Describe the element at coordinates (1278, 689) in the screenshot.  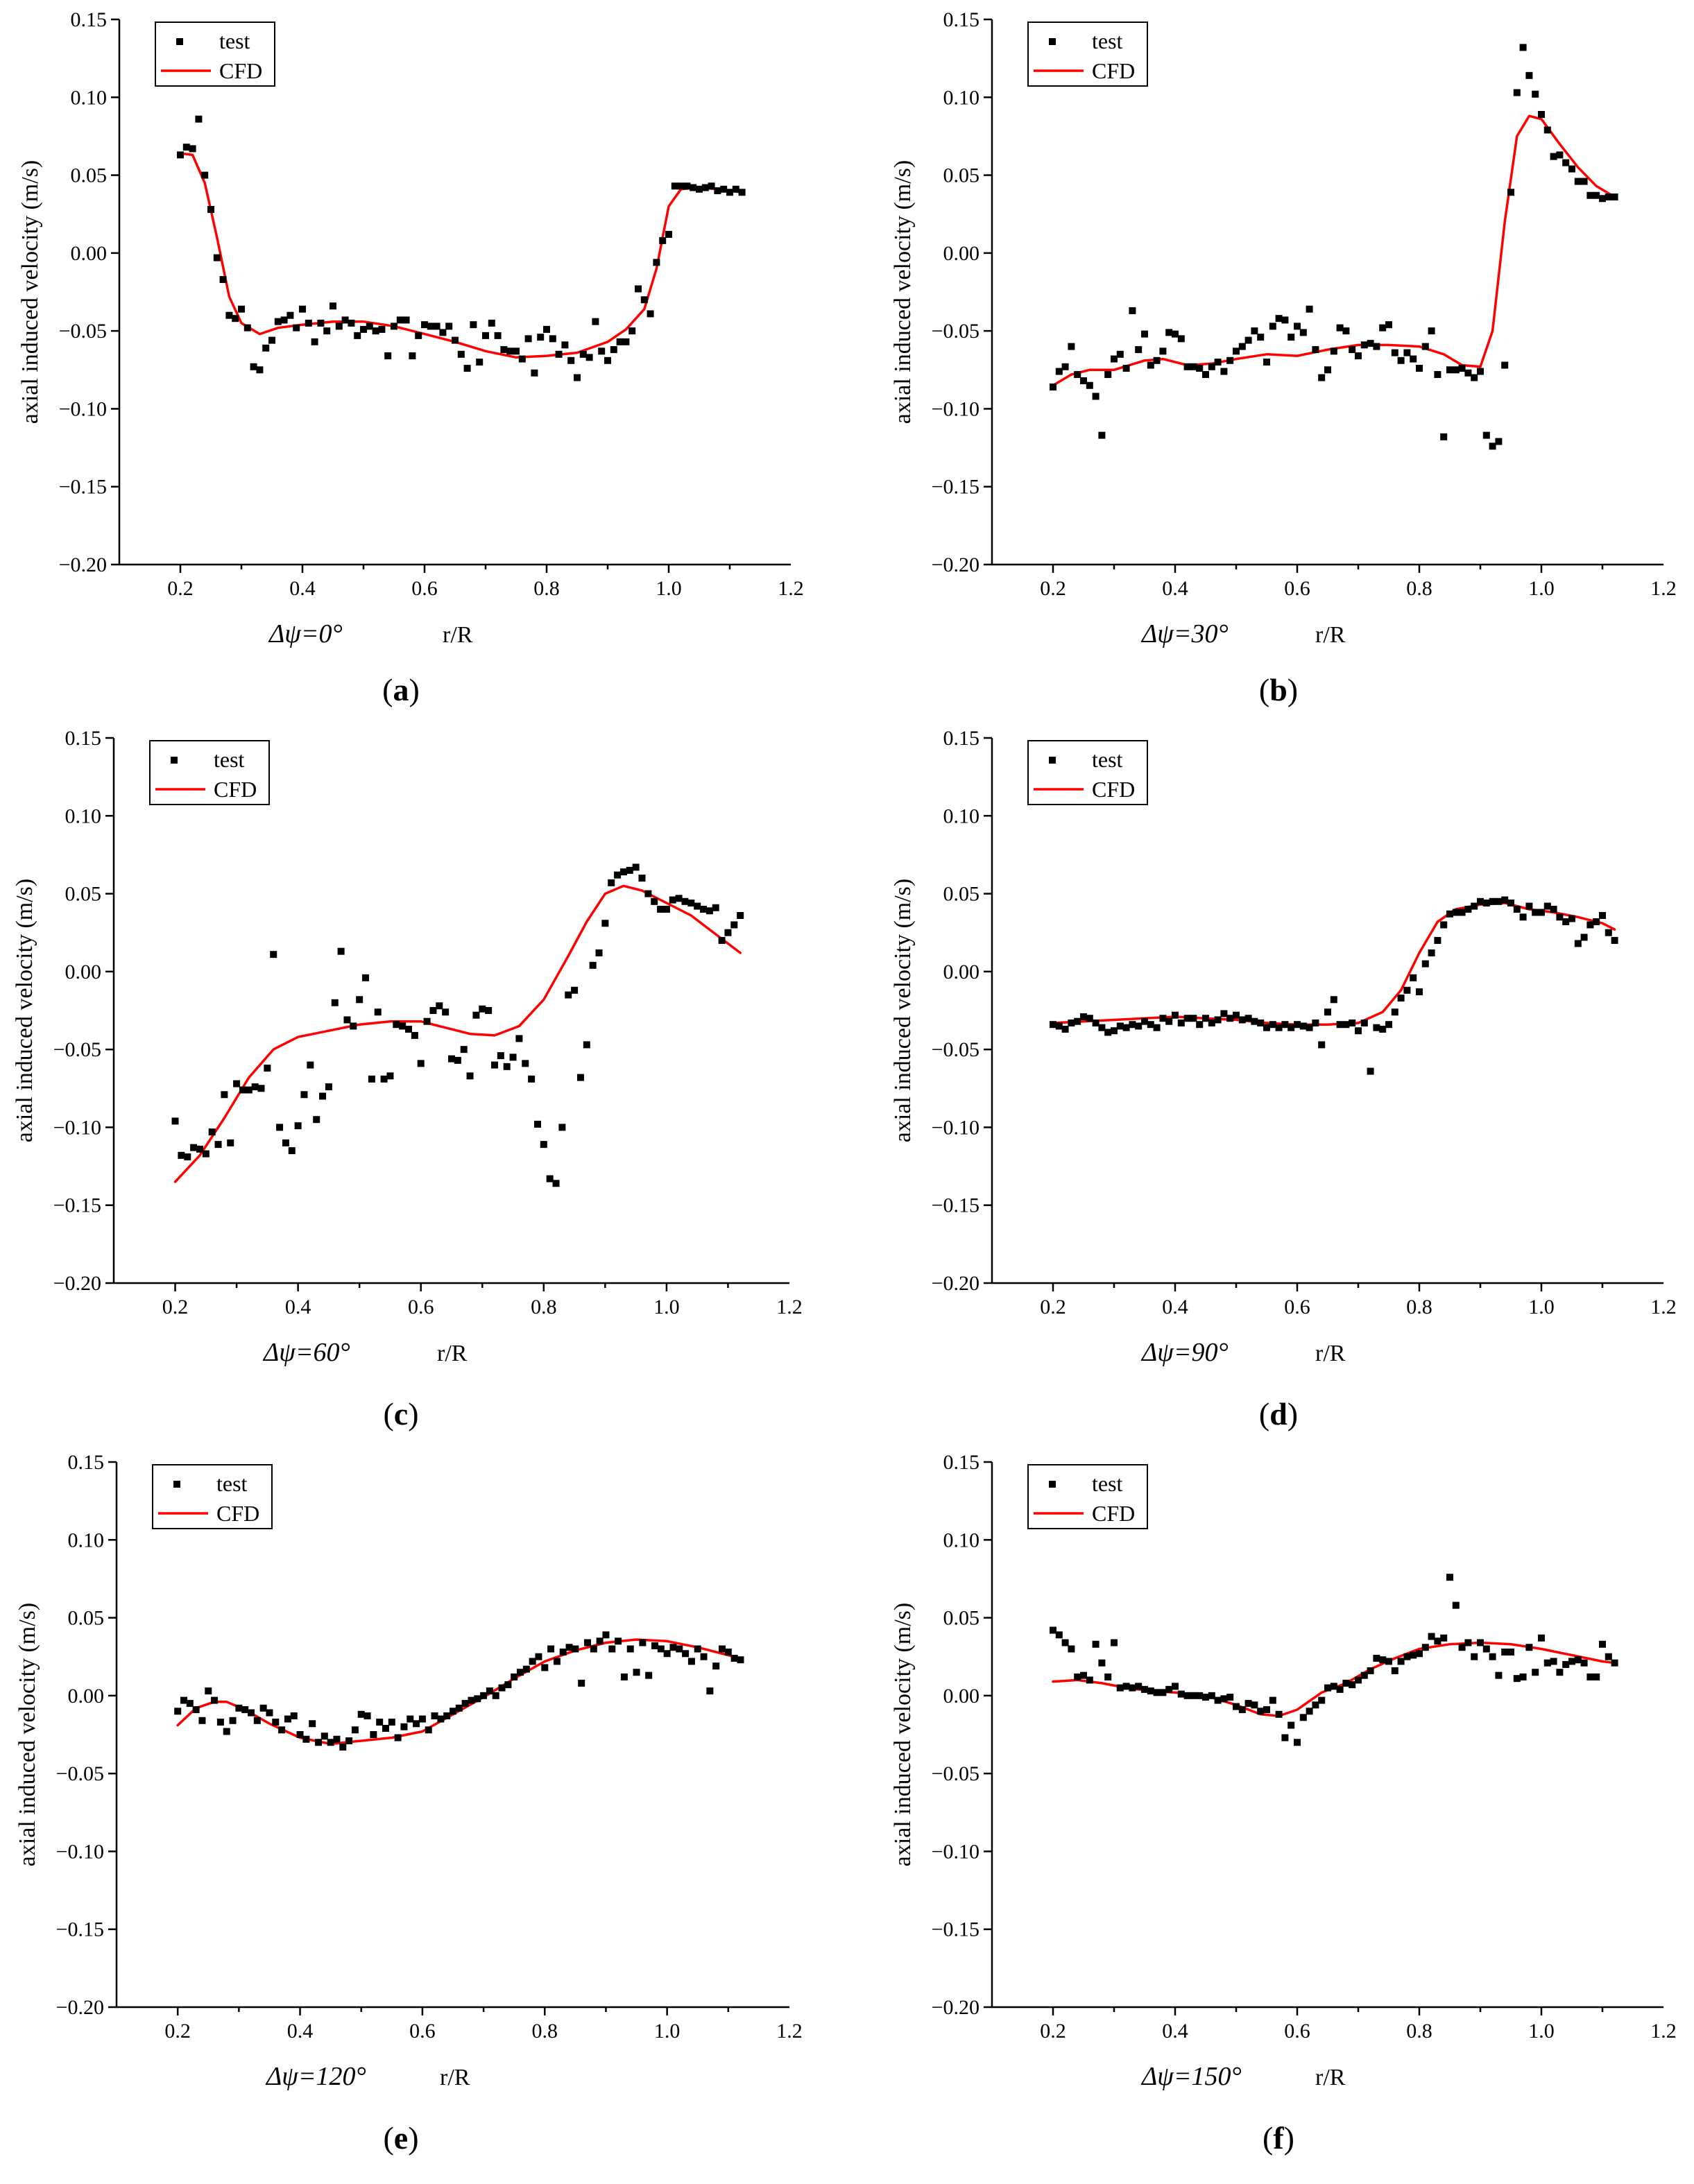
I see `panel-label: (b)` at that location.